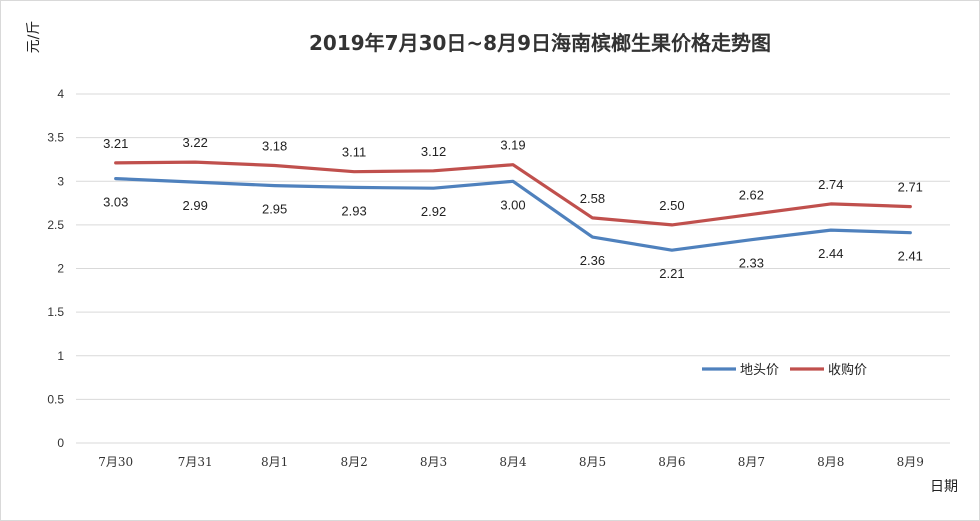  I want to click on x-tick-label: 8月6, so click(671, 462).